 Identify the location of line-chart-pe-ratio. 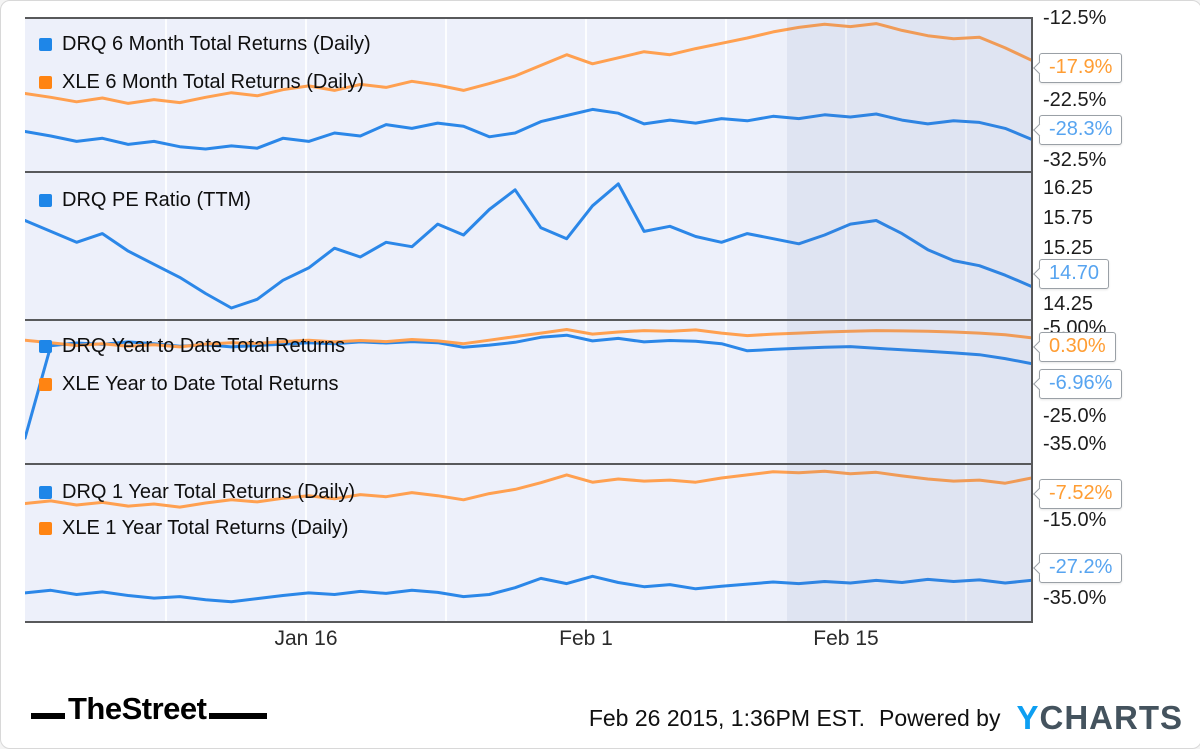
(528, 246).